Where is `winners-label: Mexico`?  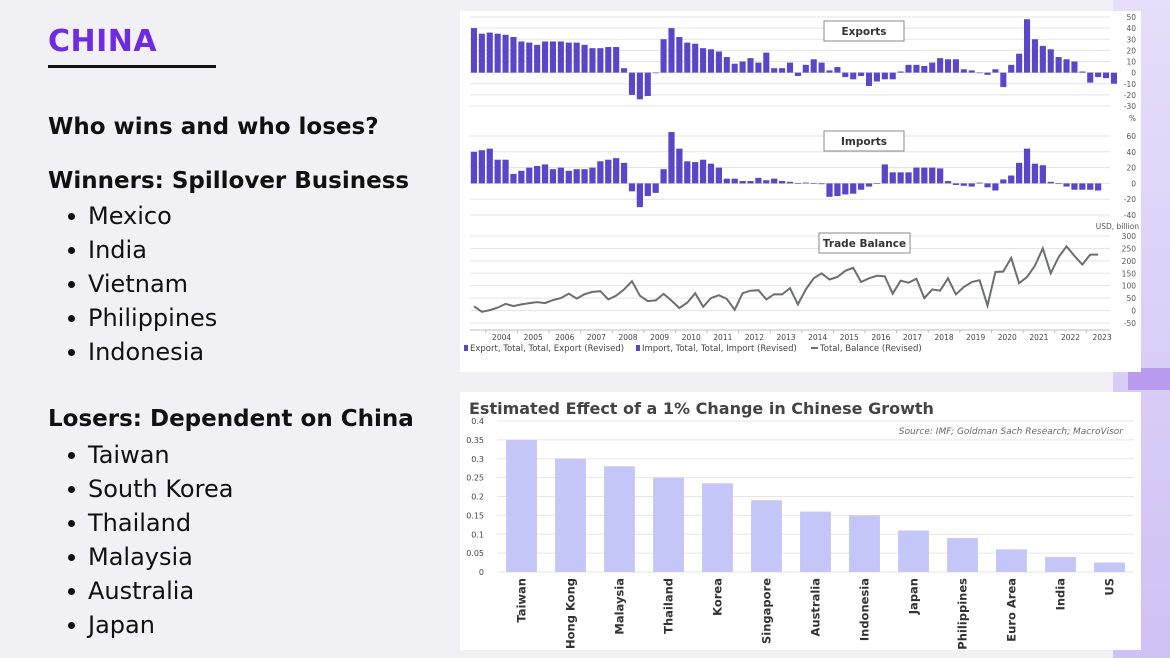 winners-label: Mexico is located at coordinates (130, 216).